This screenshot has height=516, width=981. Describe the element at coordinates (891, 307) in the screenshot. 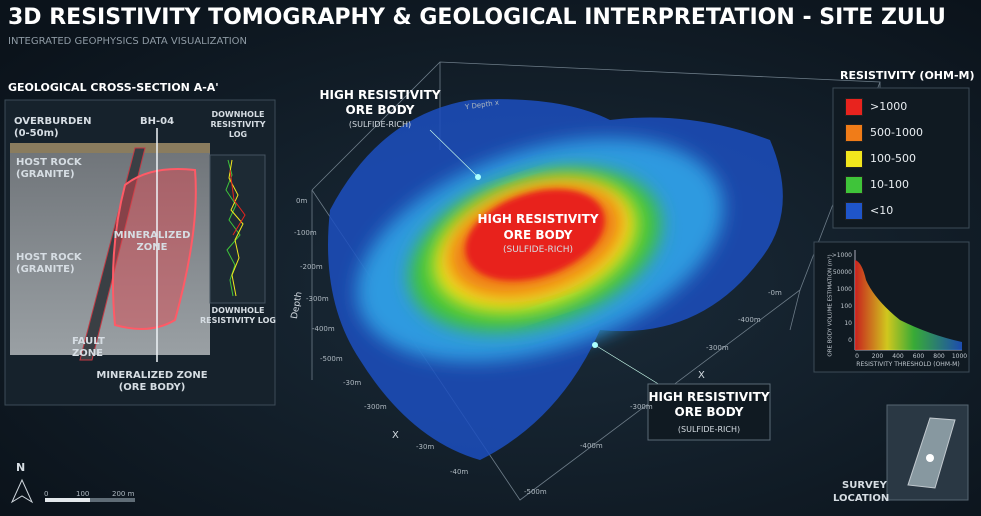

I see `inset-chart` at that location.